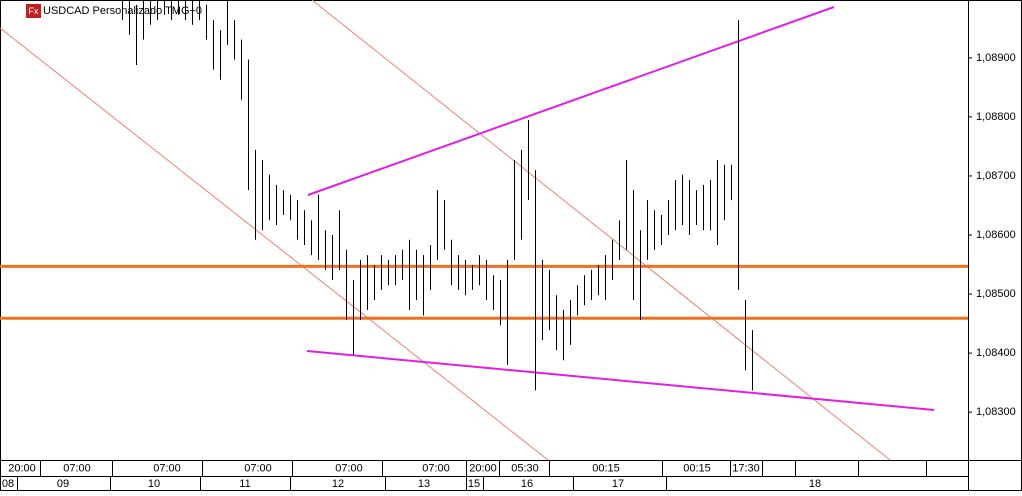  What do you see at coordinates (996, 294) in the screenshot?
I see `y-tick-label: 1,08500` at bounding box center [996, 294].